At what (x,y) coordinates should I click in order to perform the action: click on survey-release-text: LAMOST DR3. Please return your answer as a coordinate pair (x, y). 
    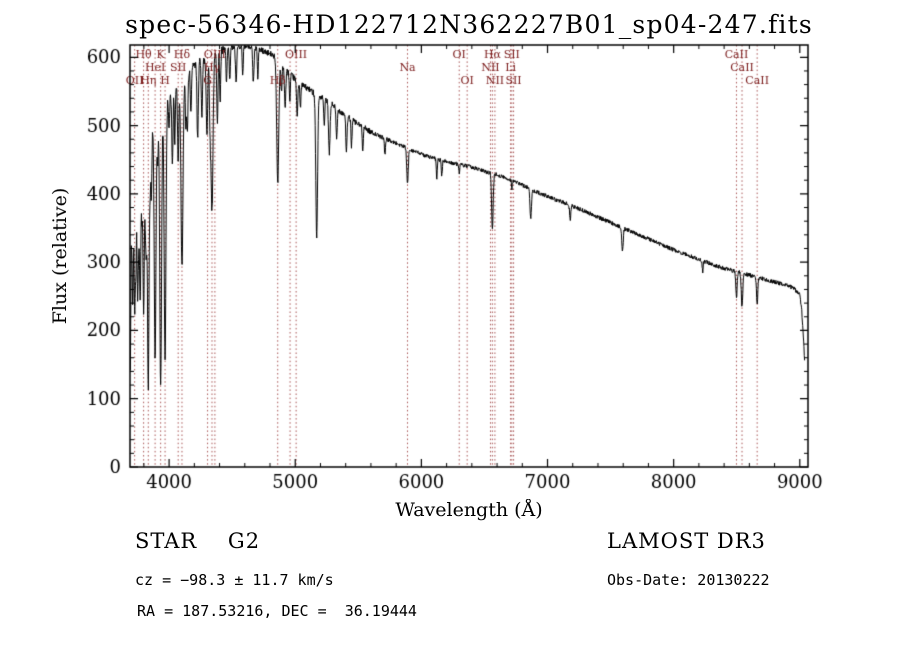
    Looking at the image, I should click on (686, 541).